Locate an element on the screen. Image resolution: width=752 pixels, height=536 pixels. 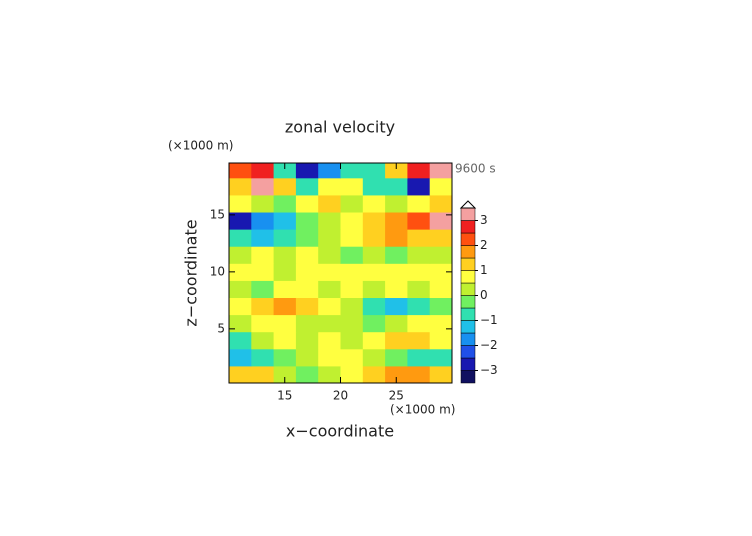
colorbar-tick-label: −2 is located at coordinates (489, 345).